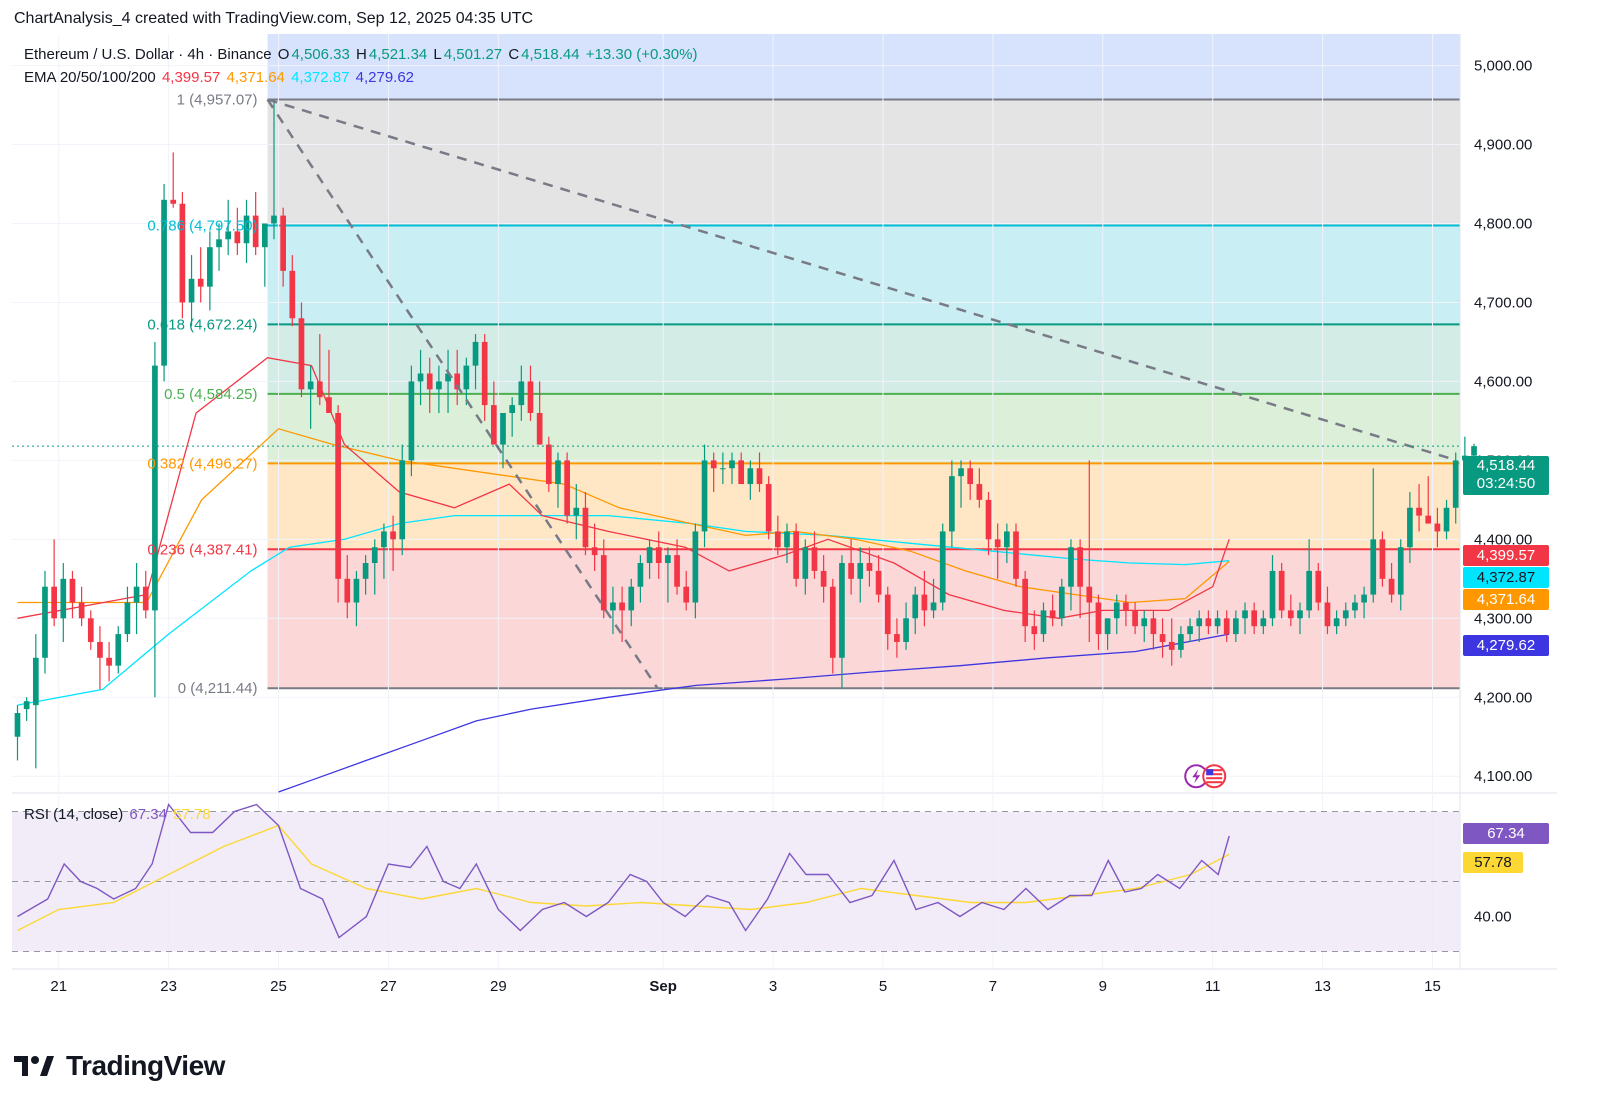 The height and width of the screenshot is (1103, 1600). What do you see at coordinates (119, 1066) in the screenshot?
I see `tradingview-logo: TradingView` at bounding box center [119, 1066].